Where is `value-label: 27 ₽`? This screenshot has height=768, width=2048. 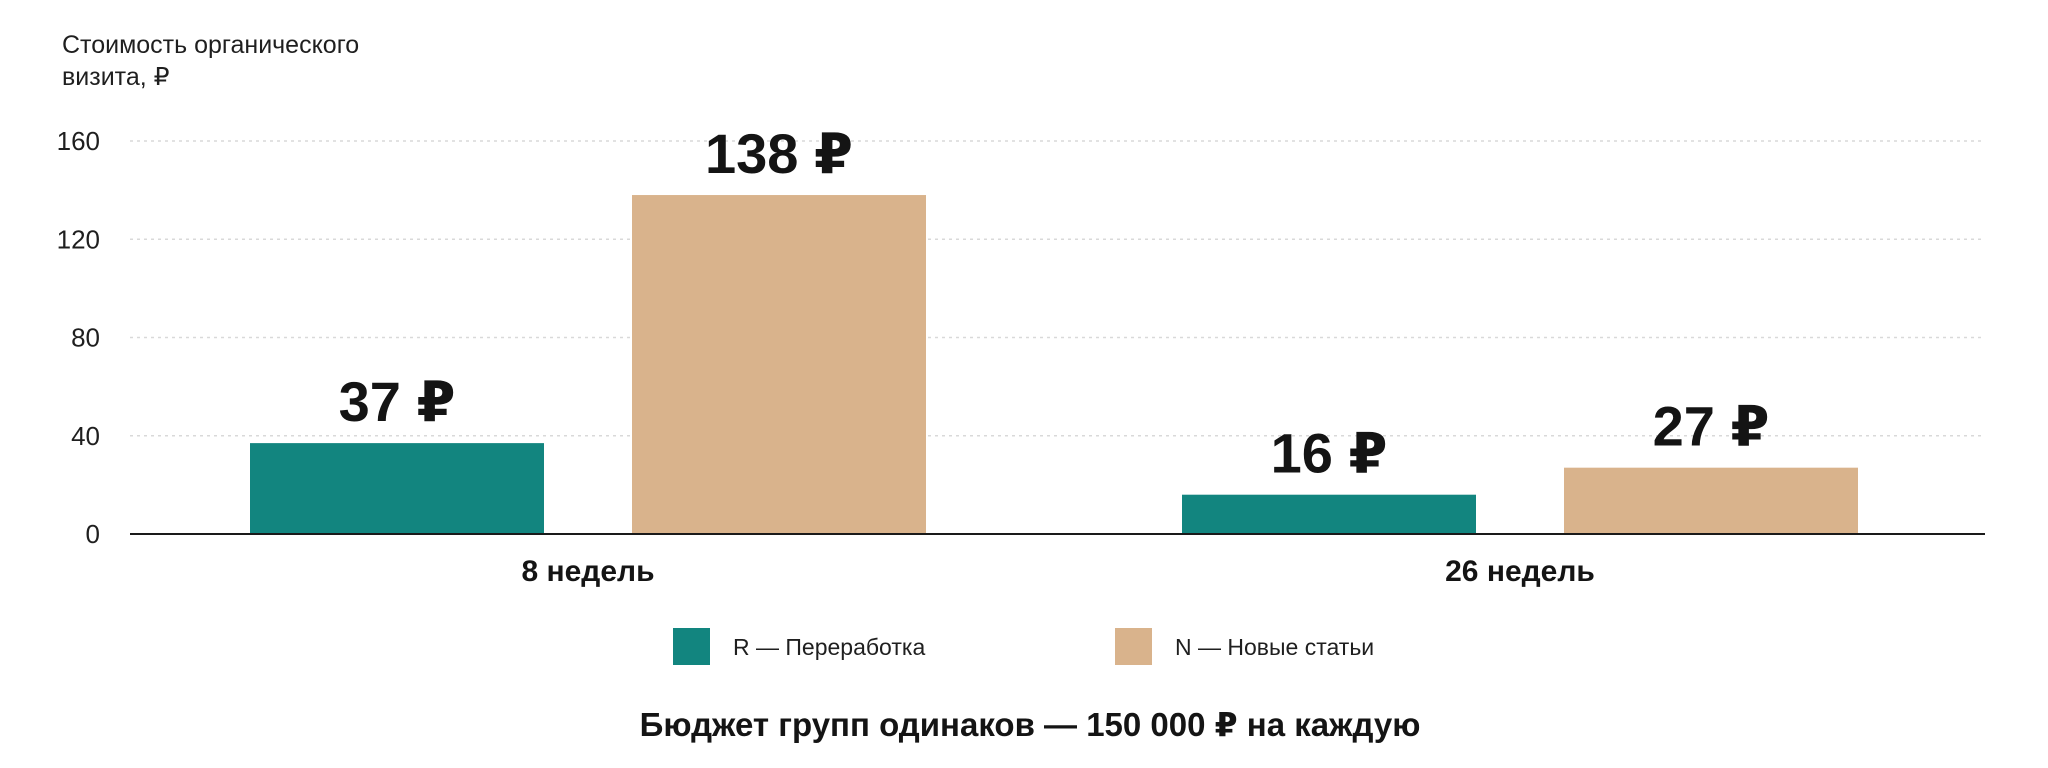 value-label: 27 ₽ is located at coordinates (1711, 426).